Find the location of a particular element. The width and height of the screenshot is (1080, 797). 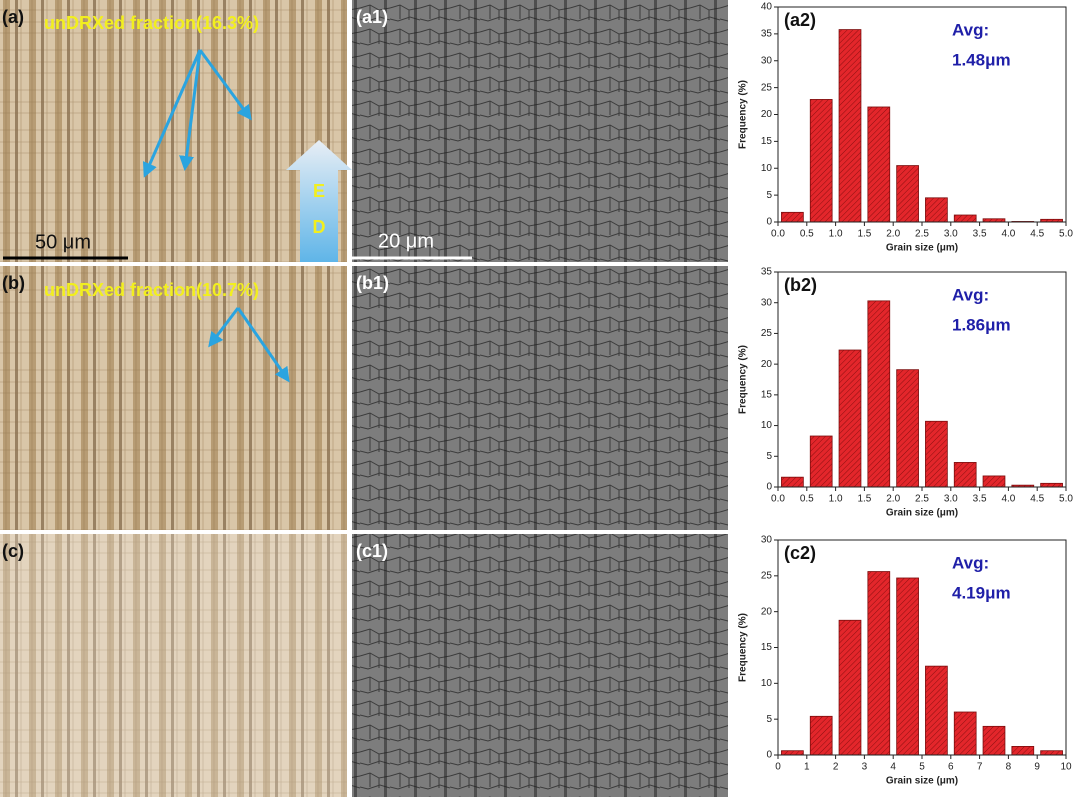

direction-label: D is located at coordinates (319, 227).